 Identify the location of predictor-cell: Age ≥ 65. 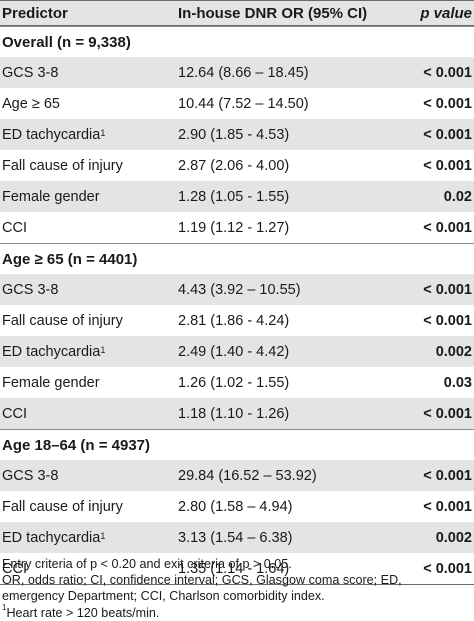
(31, 103).